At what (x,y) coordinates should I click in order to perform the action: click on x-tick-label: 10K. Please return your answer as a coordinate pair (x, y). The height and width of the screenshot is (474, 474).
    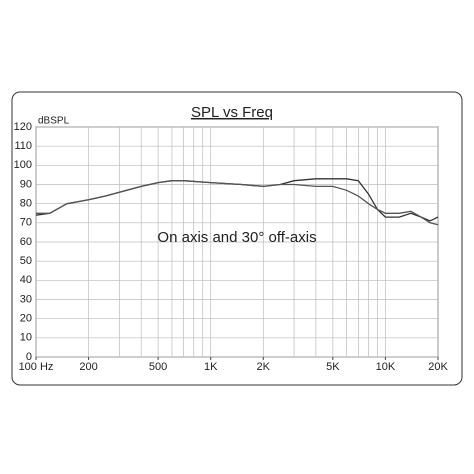
    Looking at the image, I should click on (386, 367).